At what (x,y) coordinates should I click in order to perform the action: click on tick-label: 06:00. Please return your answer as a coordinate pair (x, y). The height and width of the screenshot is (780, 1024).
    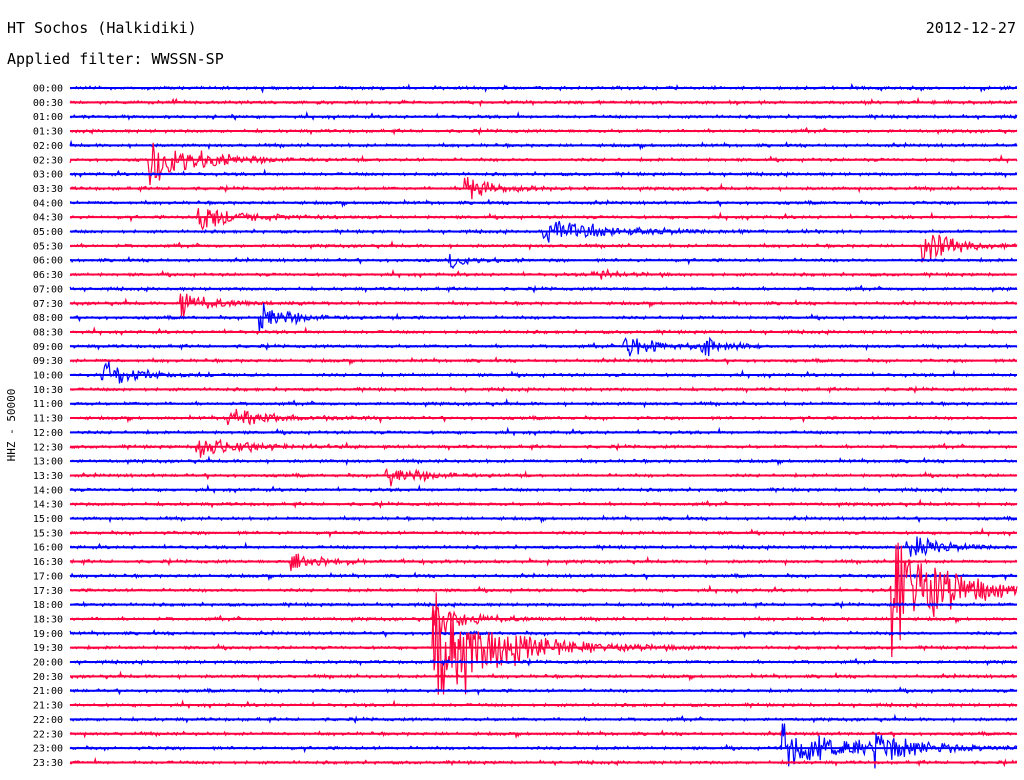
    Looking at the image, I should click on (48, 261).